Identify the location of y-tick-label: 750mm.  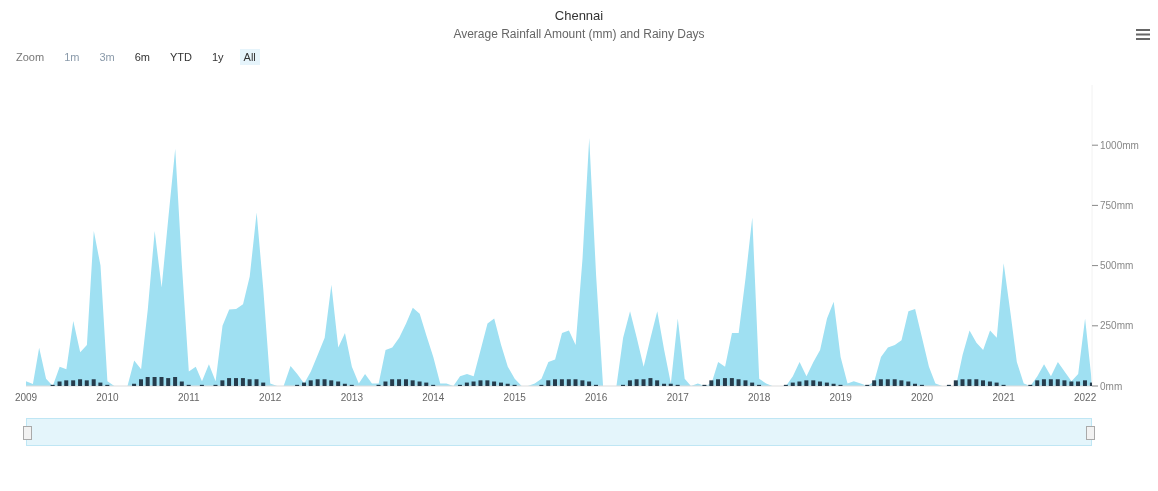
(1117, 205).